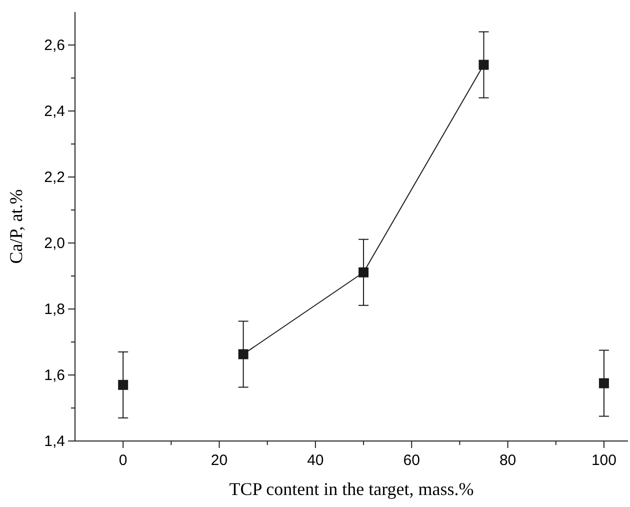 This screenshot has height=507, width=630. Describe the element at coordinates (54, 45) in the screenshot. I see `y-tick-label: 2,6` at that location.